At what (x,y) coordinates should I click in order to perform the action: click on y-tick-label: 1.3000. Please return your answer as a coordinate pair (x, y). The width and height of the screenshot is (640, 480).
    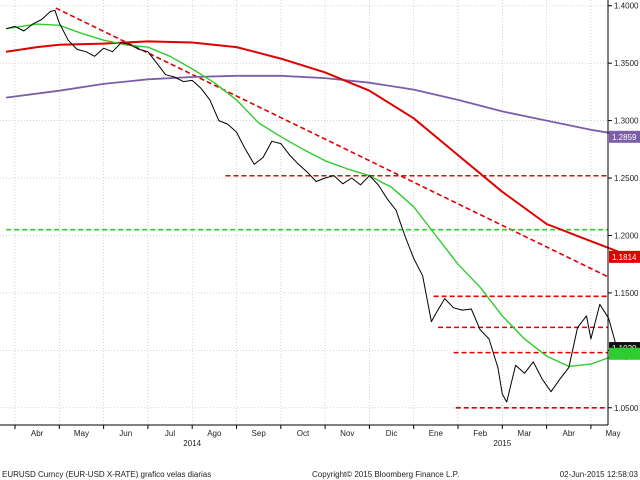
    Looking at the image, I should click on (626, 121).